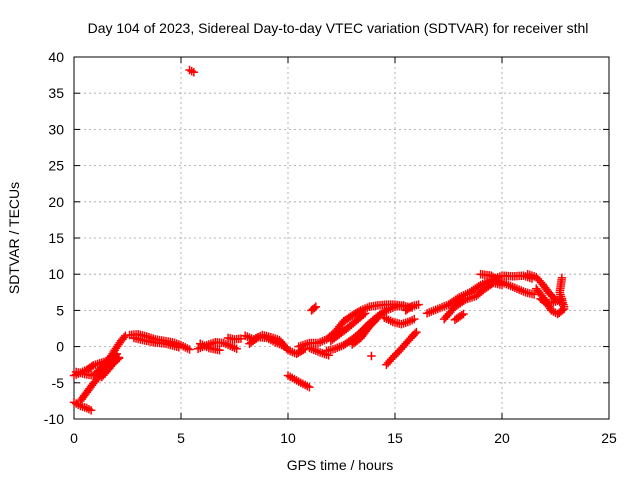 The height and width of the screenshot is (480, 640). What do you see at coordinates (343, 438) in the screenshot?
I see `x-axis-tick-labels: 0 5 10 15 20 25` at bounding box center [343, 438].